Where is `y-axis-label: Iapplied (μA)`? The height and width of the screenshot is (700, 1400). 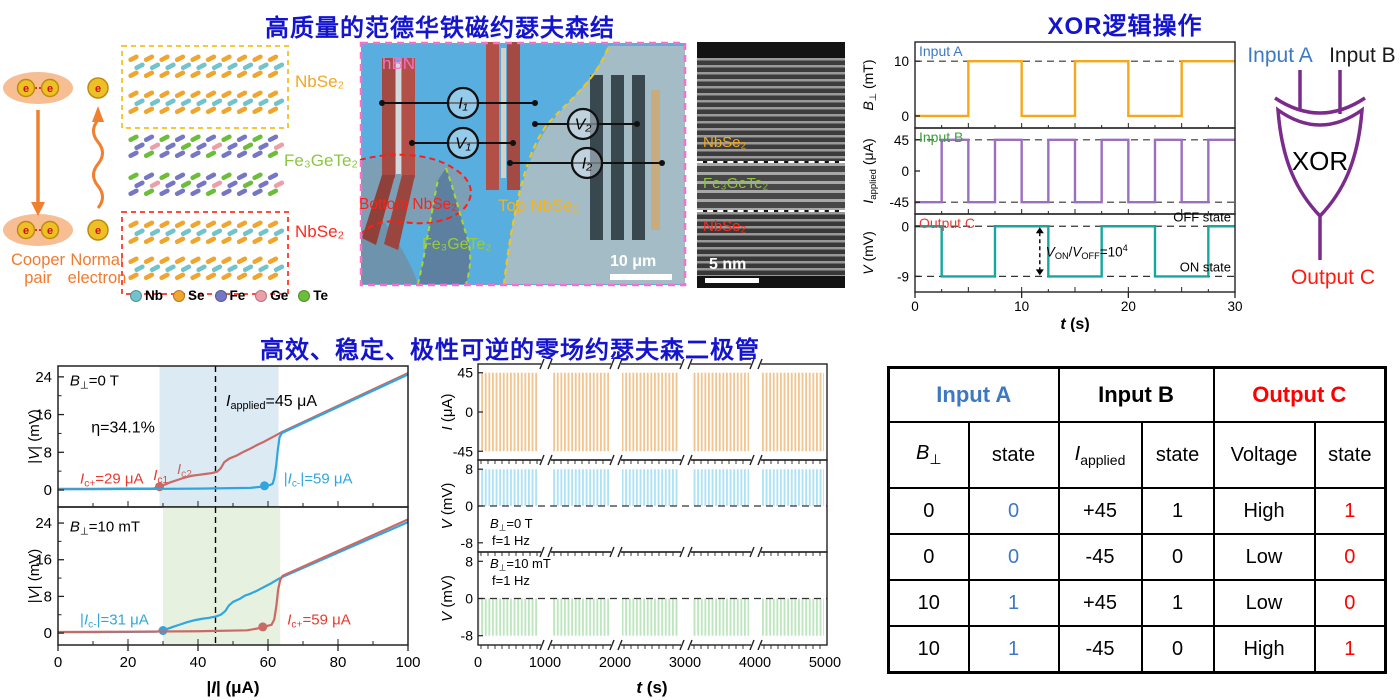 y-axis-label: Iapplied (μA) is located at coordinates (869, 170).